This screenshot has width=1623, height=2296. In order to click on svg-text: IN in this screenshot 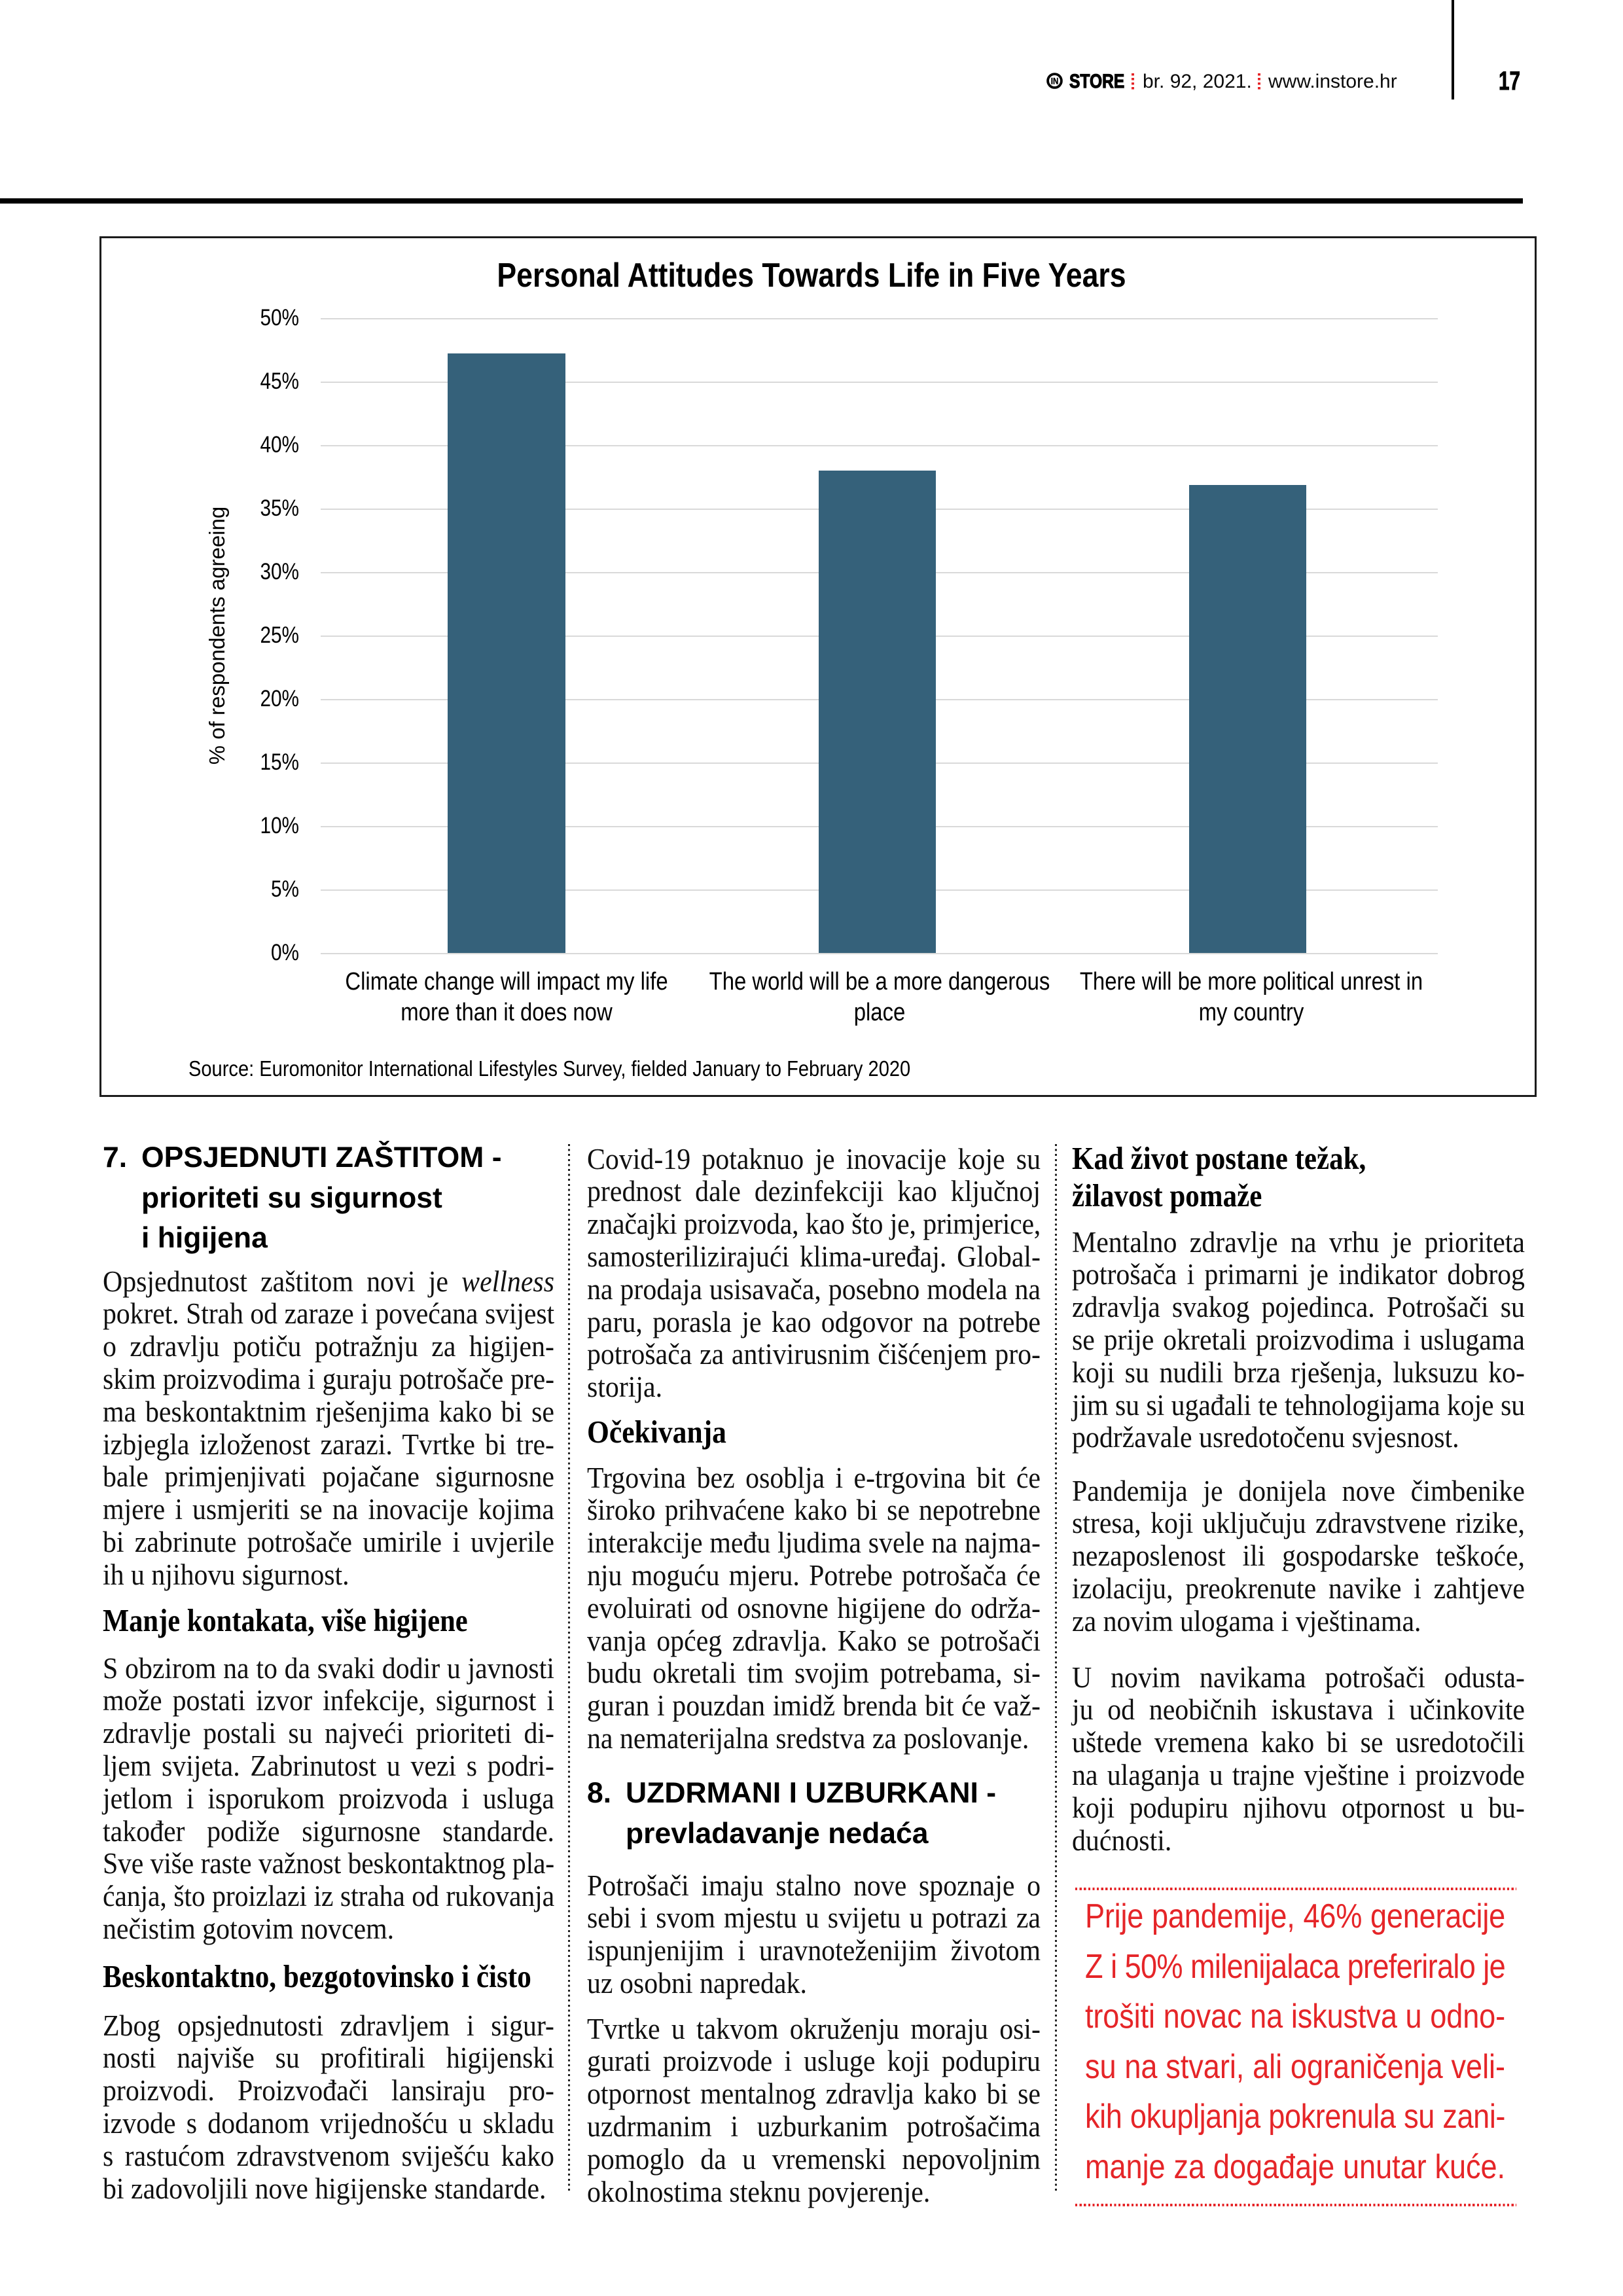, I will do `click(1055, 80)`.